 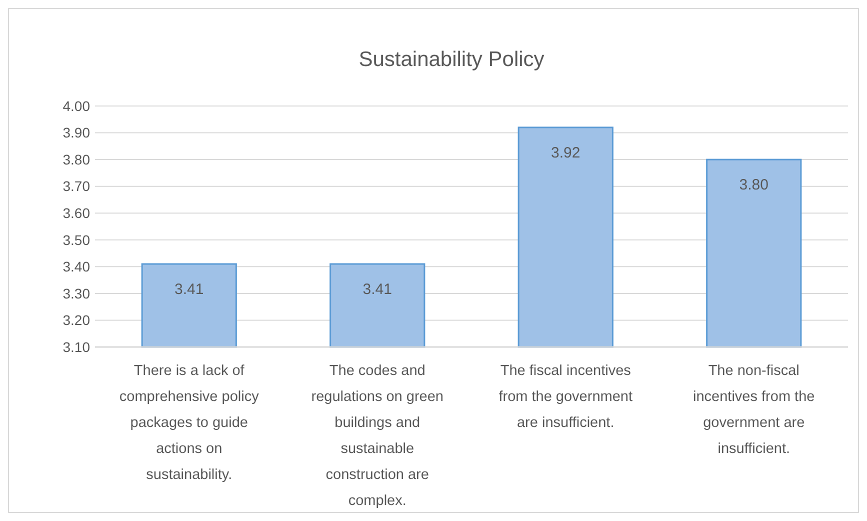 I want to click on data-label: 3.80, so click(x=753, y=185).